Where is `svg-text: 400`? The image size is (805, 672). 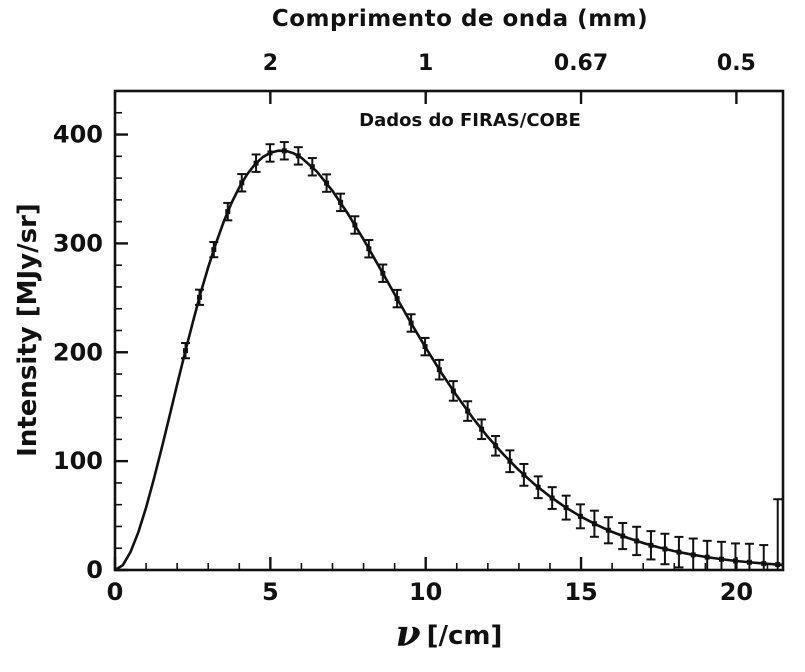 svg-text: 400 is located at coordinates (78, 135).